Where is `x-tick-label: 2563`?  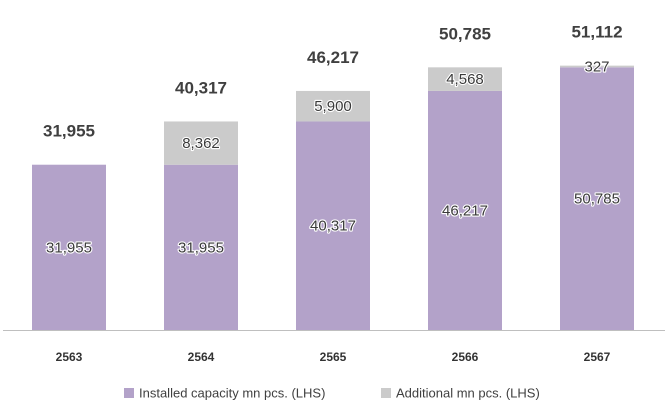
x-tick-label: 2563 is located at coordinates (69, 357).